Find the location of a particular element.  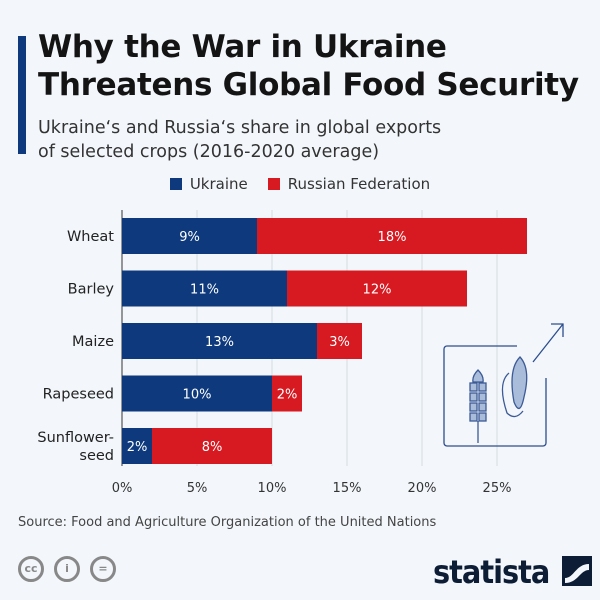

attribution-icon: i is located at coordinates (67, 569).